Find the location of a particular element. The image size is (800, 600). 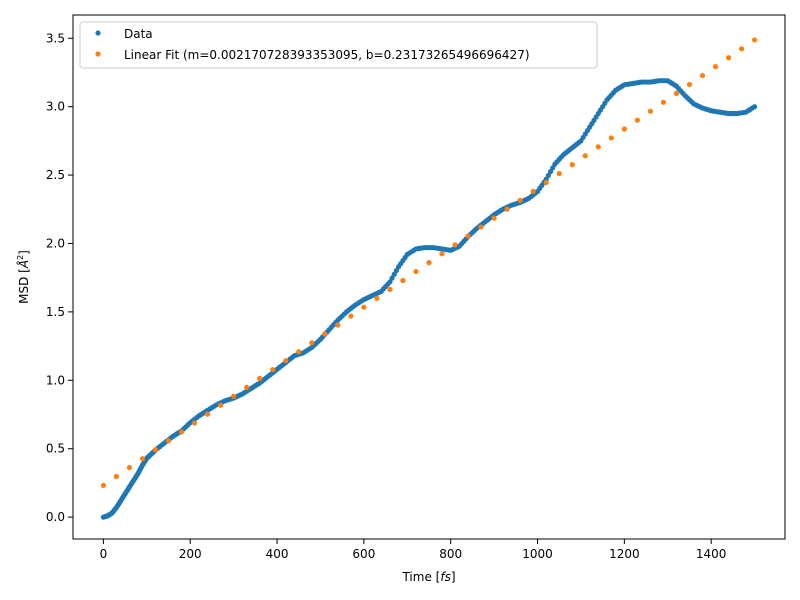

y-tick-label: 1.0 is located at coordinates (55, 380).